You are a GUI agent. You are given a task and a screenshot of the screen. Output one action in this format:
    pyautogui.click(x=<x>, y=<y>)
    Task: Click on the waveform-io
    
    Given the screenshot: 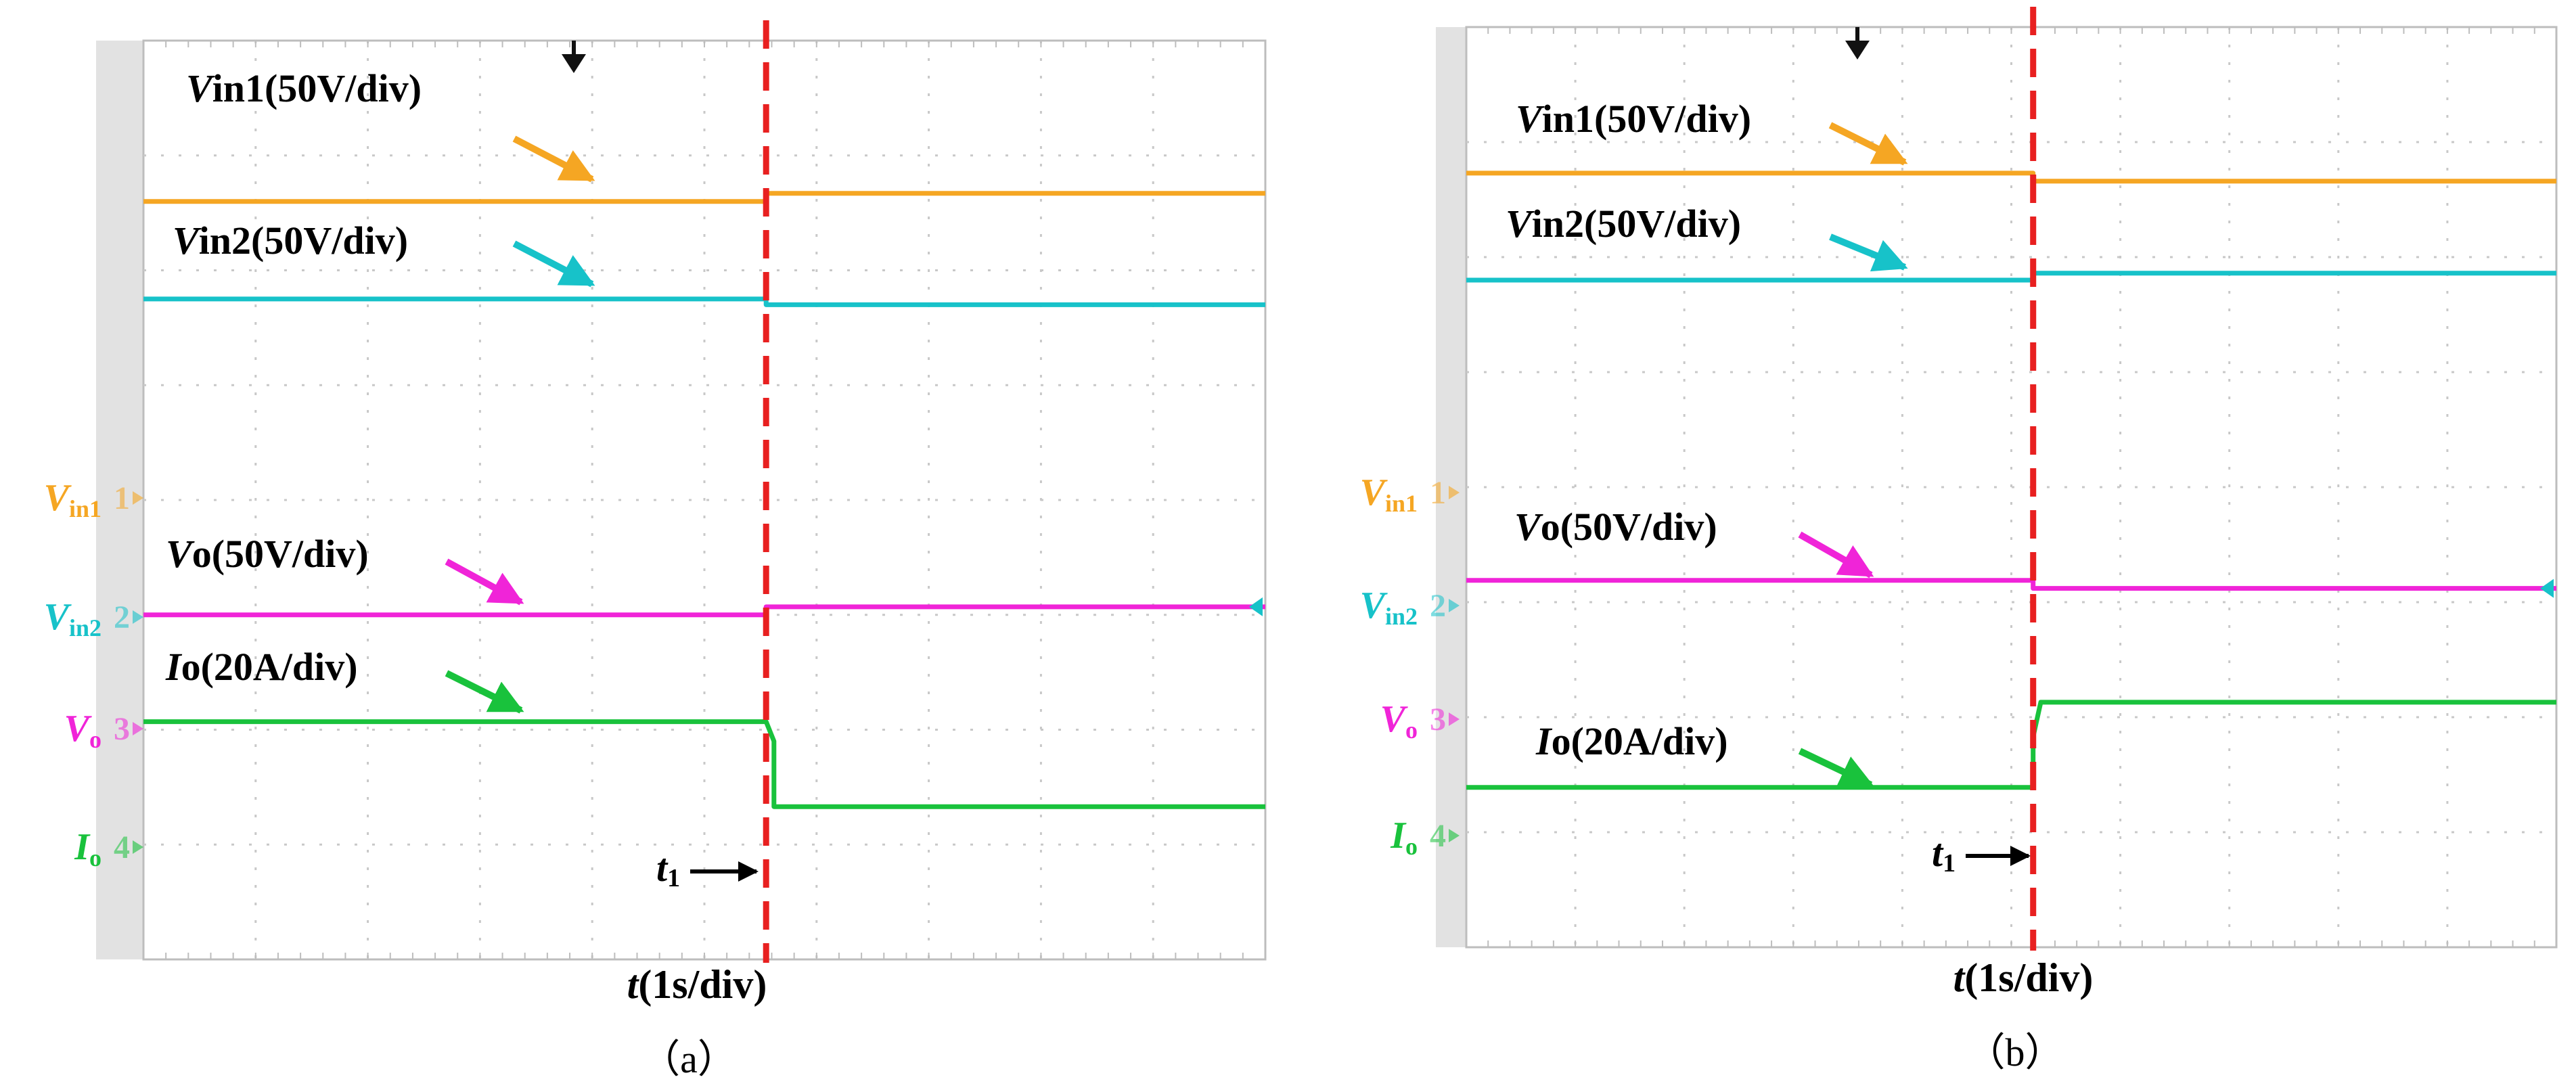 What is the action you would take?
    pyautogui.click(x=704, y=764)
    